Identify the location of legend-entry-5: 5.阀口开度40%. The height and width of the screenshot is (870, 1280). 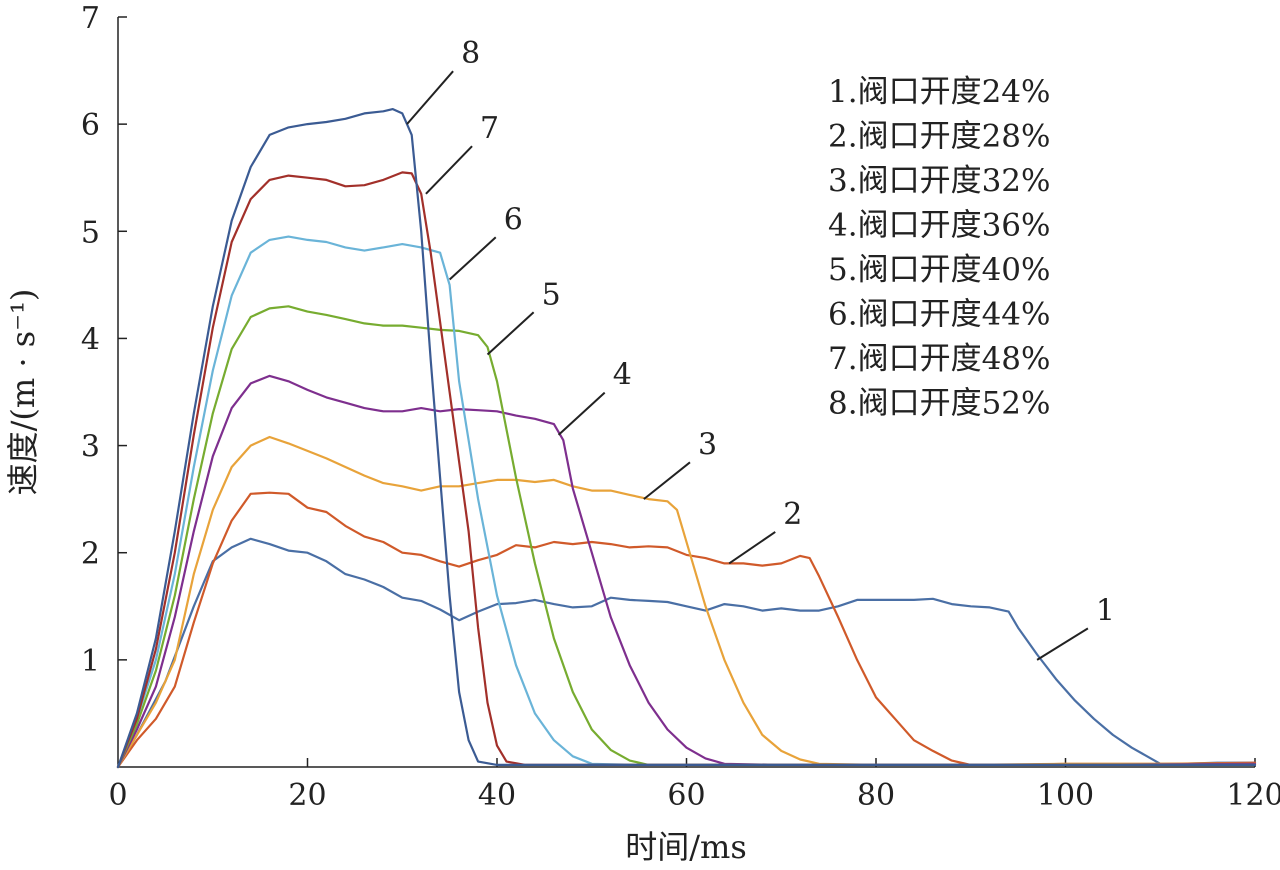
(939, 270).